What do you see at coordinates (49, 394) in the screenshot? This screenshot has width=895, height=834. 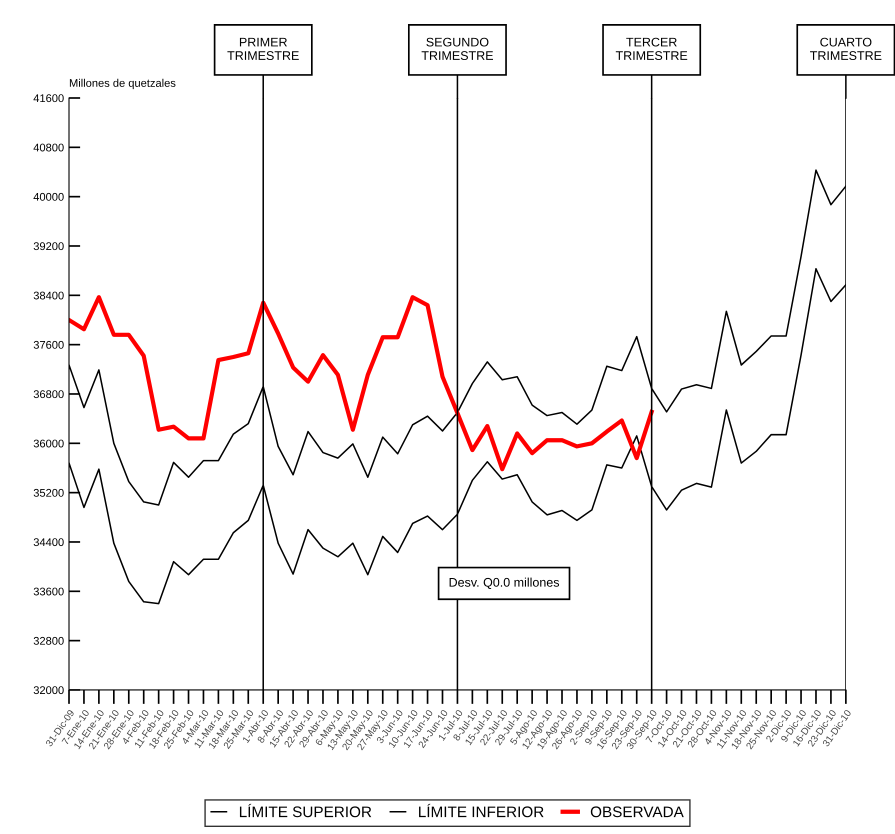 I see `y-tick-label: 36800` at bounding box center [49, 394].